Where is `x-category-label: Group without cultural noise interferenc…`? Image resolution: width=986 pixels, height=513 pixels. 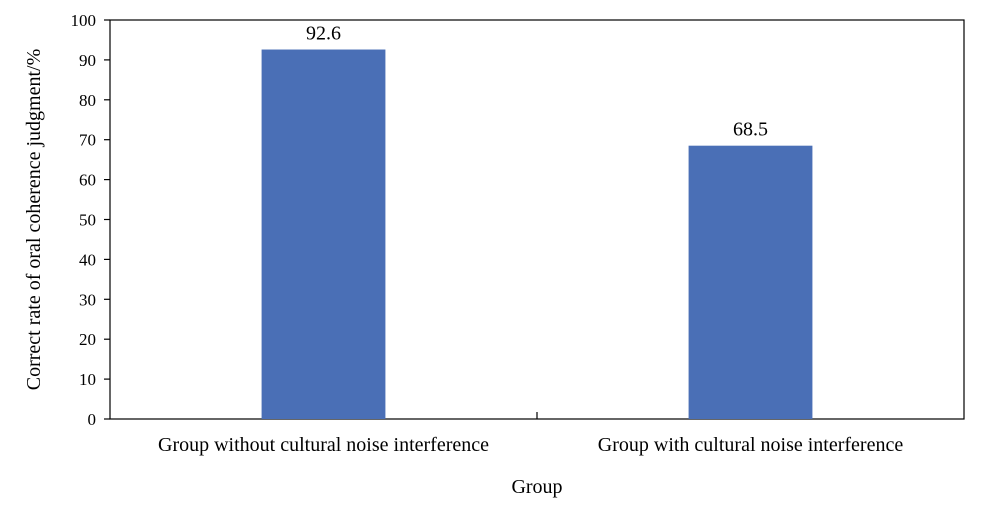
x-category-label: Group without cultural noise interferenc… is located at coordinates (323, 445).